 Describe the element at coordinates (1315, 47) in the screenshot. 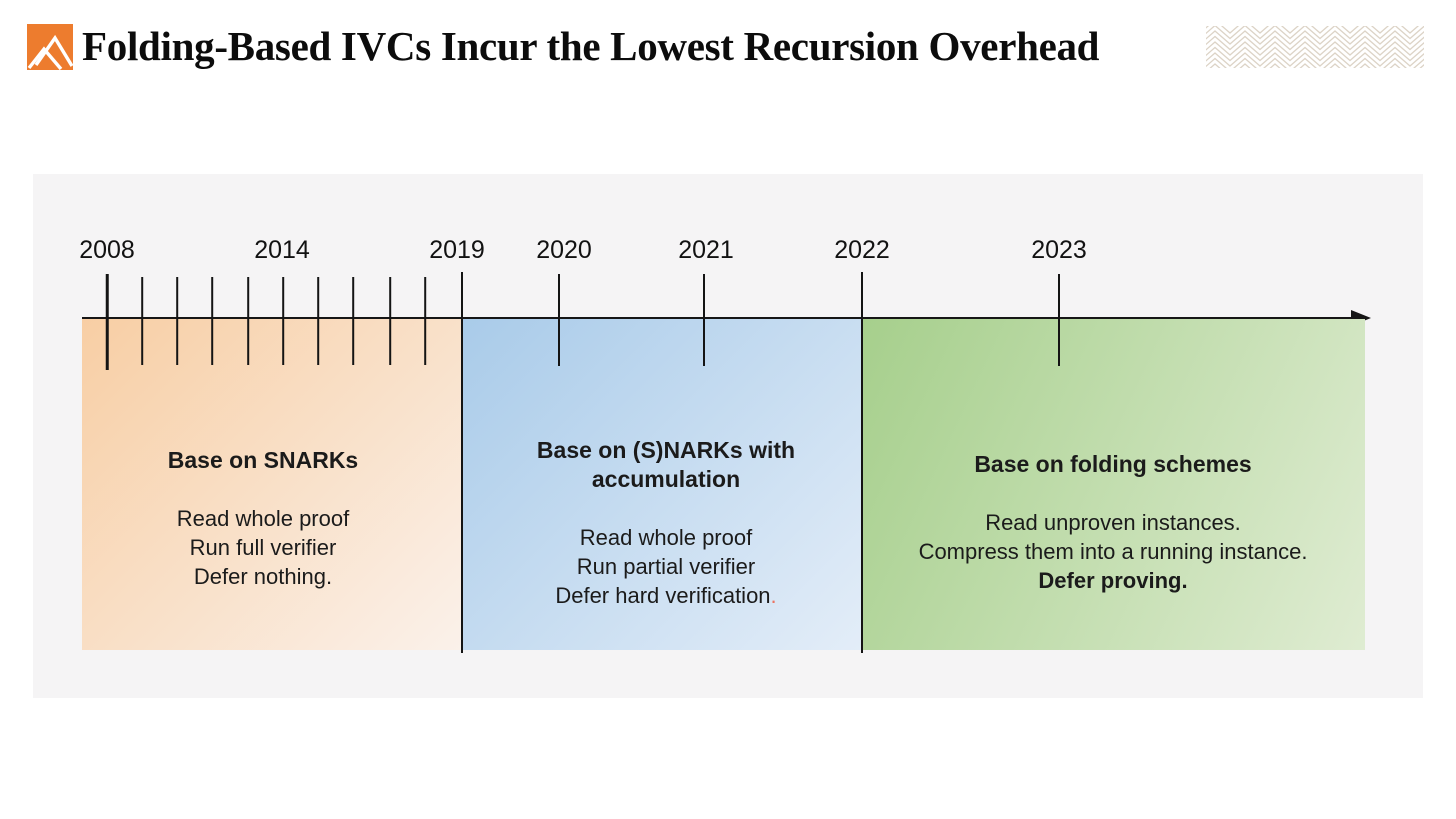

I see `herringbone-pattern-decoration` at that location.